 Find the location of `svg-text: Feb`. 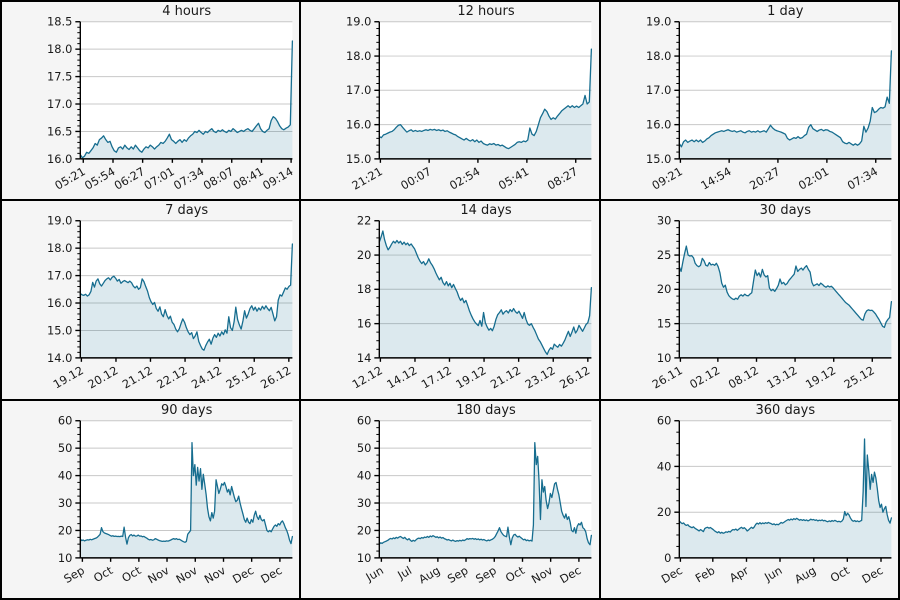

svg-text: Feb is located at coordinates (704, 574).